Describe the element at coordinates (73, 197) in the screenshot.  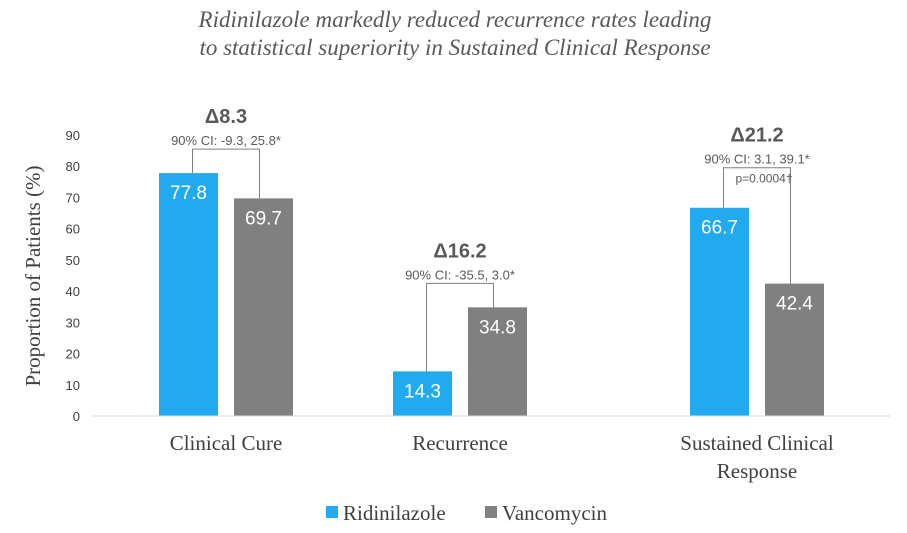
I see `y-tick-label: 70` at that location.